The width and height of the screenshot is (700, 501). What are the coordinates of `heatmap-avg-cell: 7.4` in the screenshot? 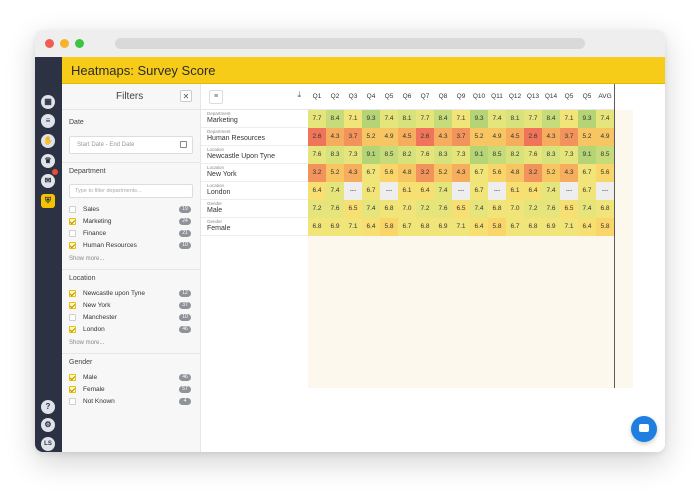 It's located at (605, 119).